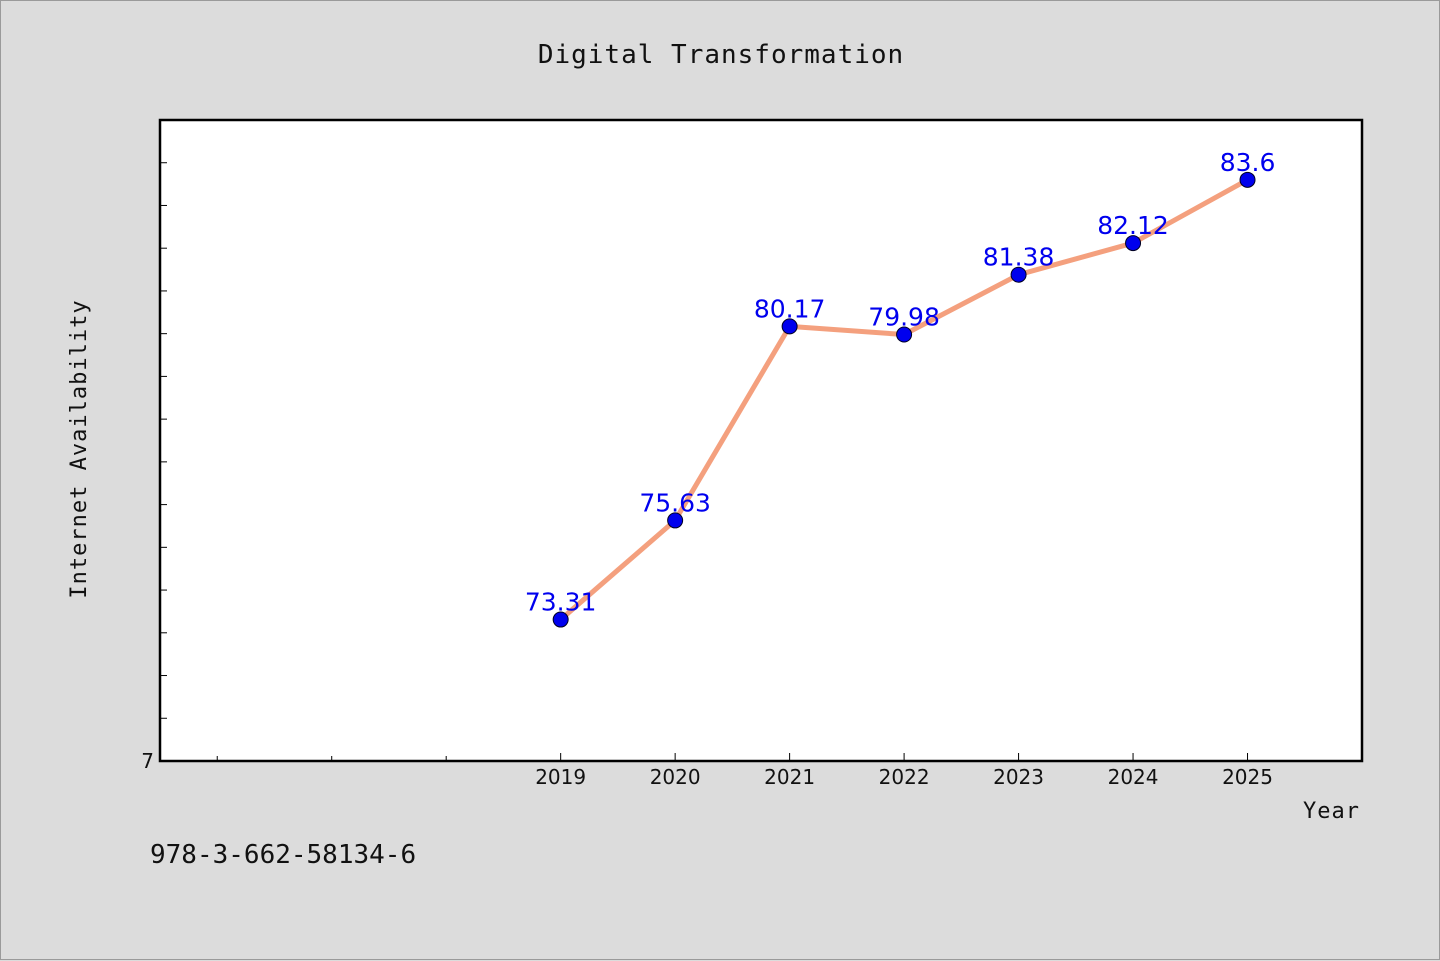  Describe the element at coordinates (147, 761) in the screenshot. I see `y-origin-label: 7` at that location.